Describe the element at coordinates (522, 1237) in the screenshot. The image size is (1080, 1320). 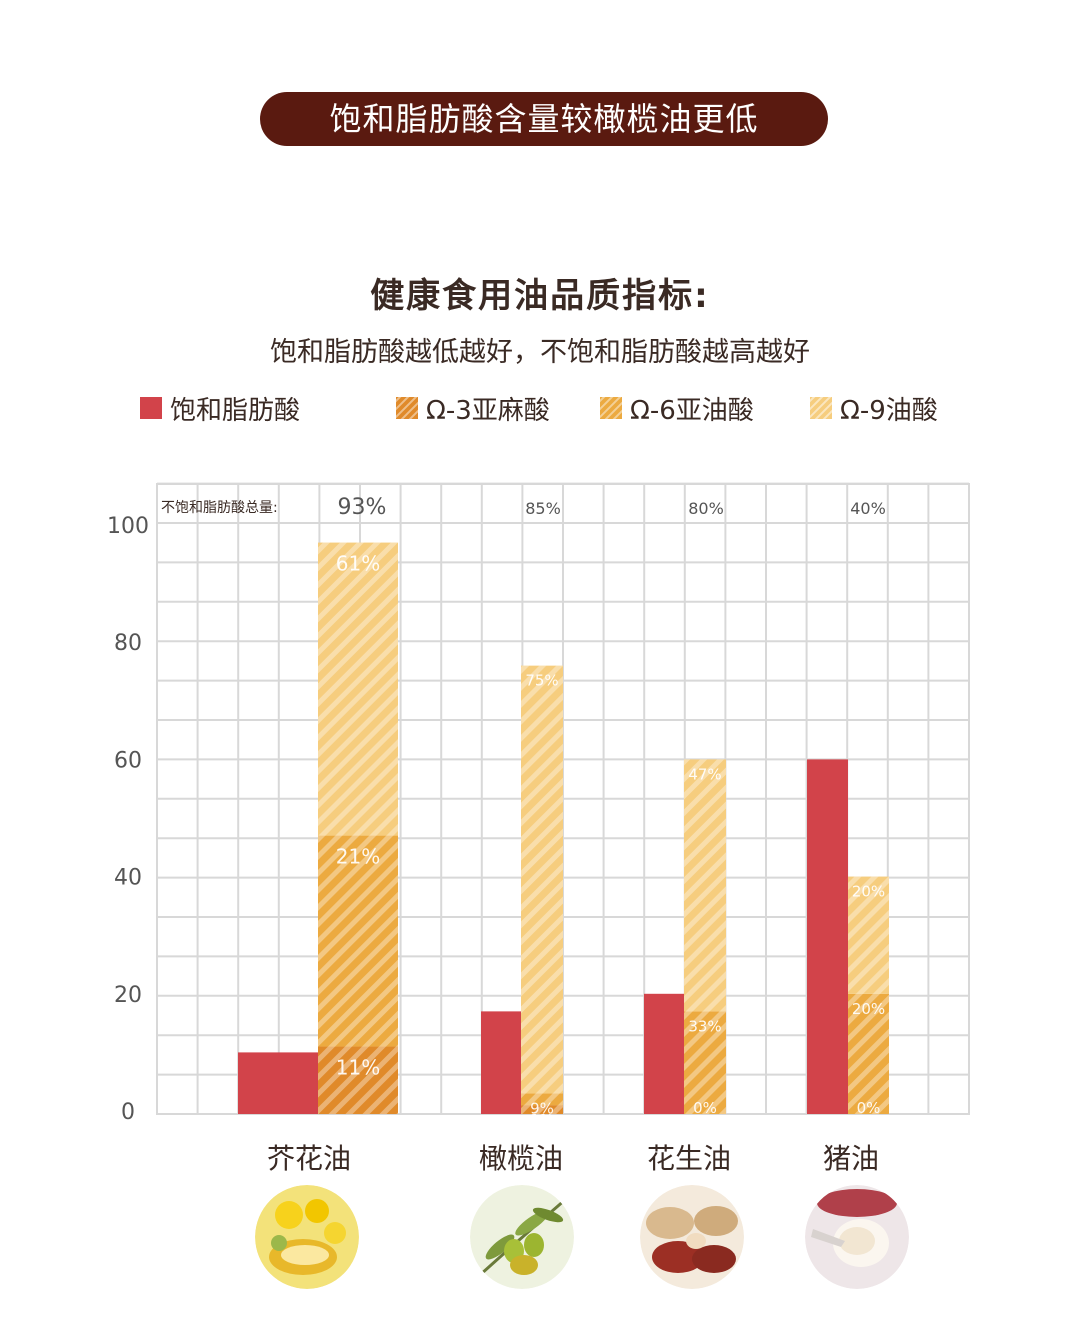
I see `olive-branch-icon` at that location.